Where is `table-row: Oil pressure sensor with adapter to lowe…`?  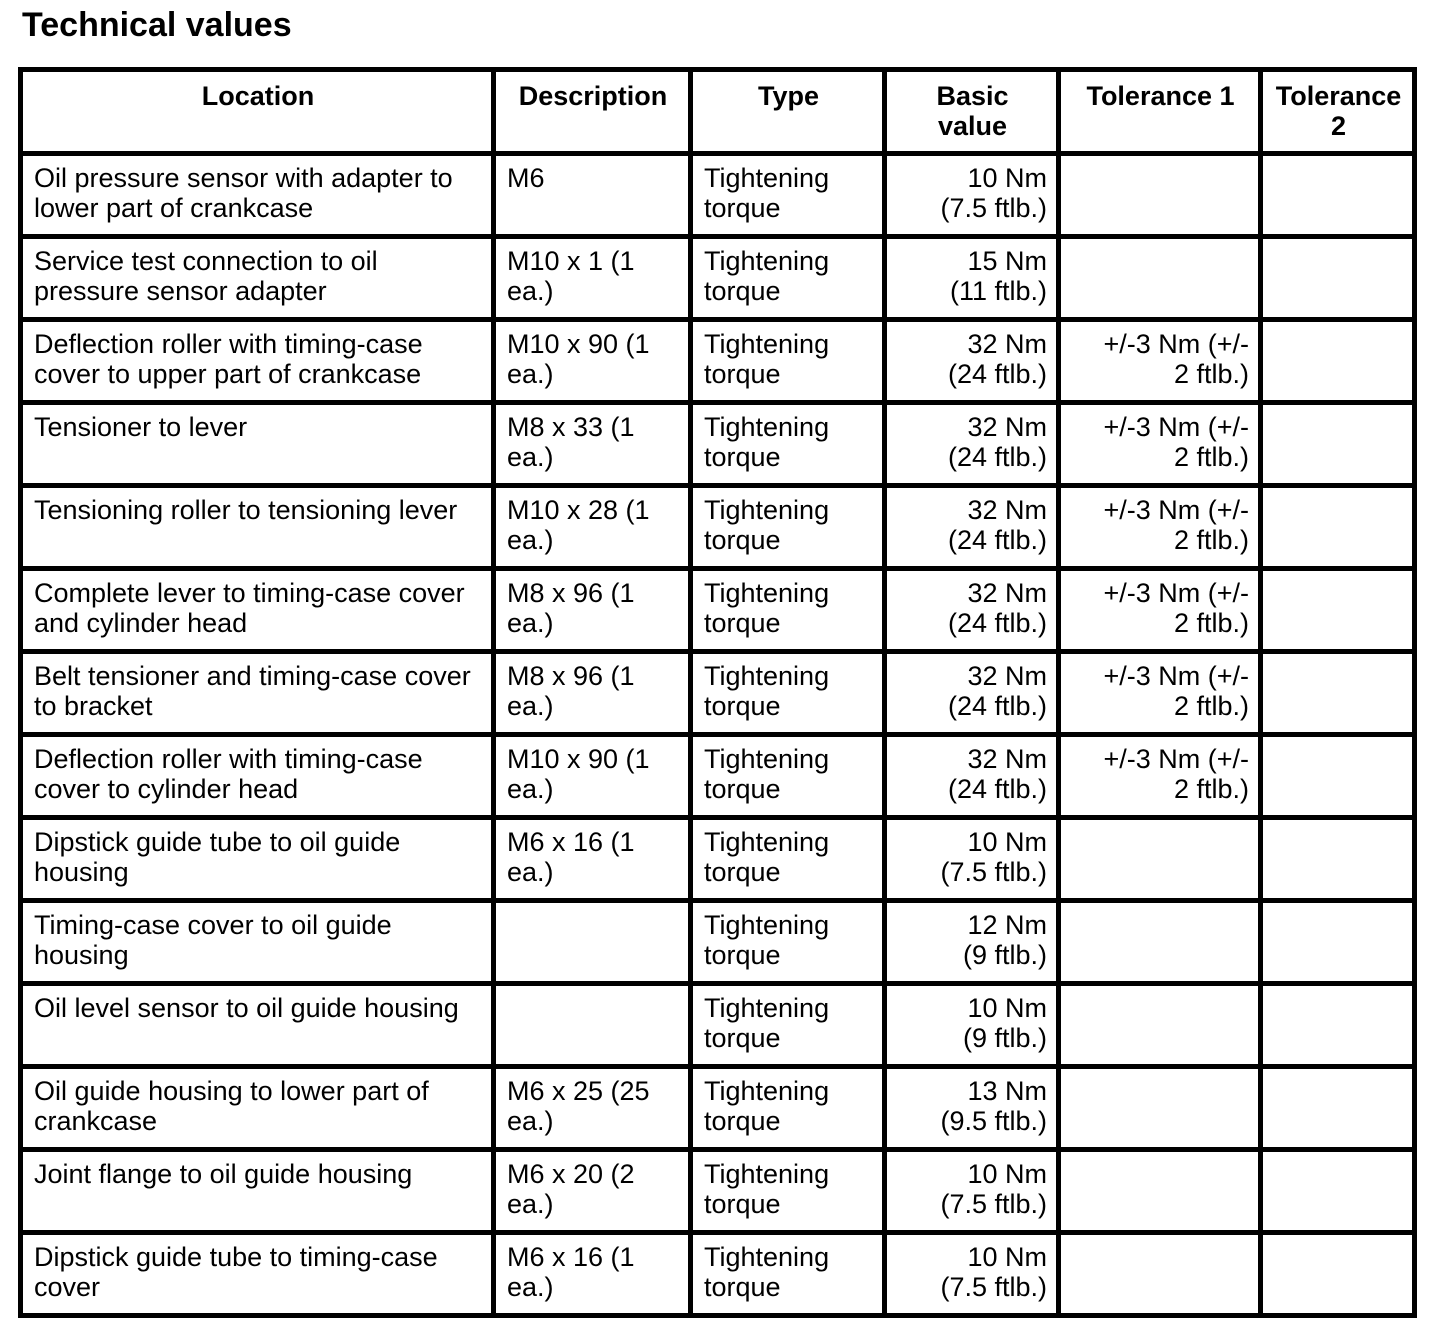
table-row: Oil pressure sensor with adapter to lowe… is located at coordinates (717, 195).